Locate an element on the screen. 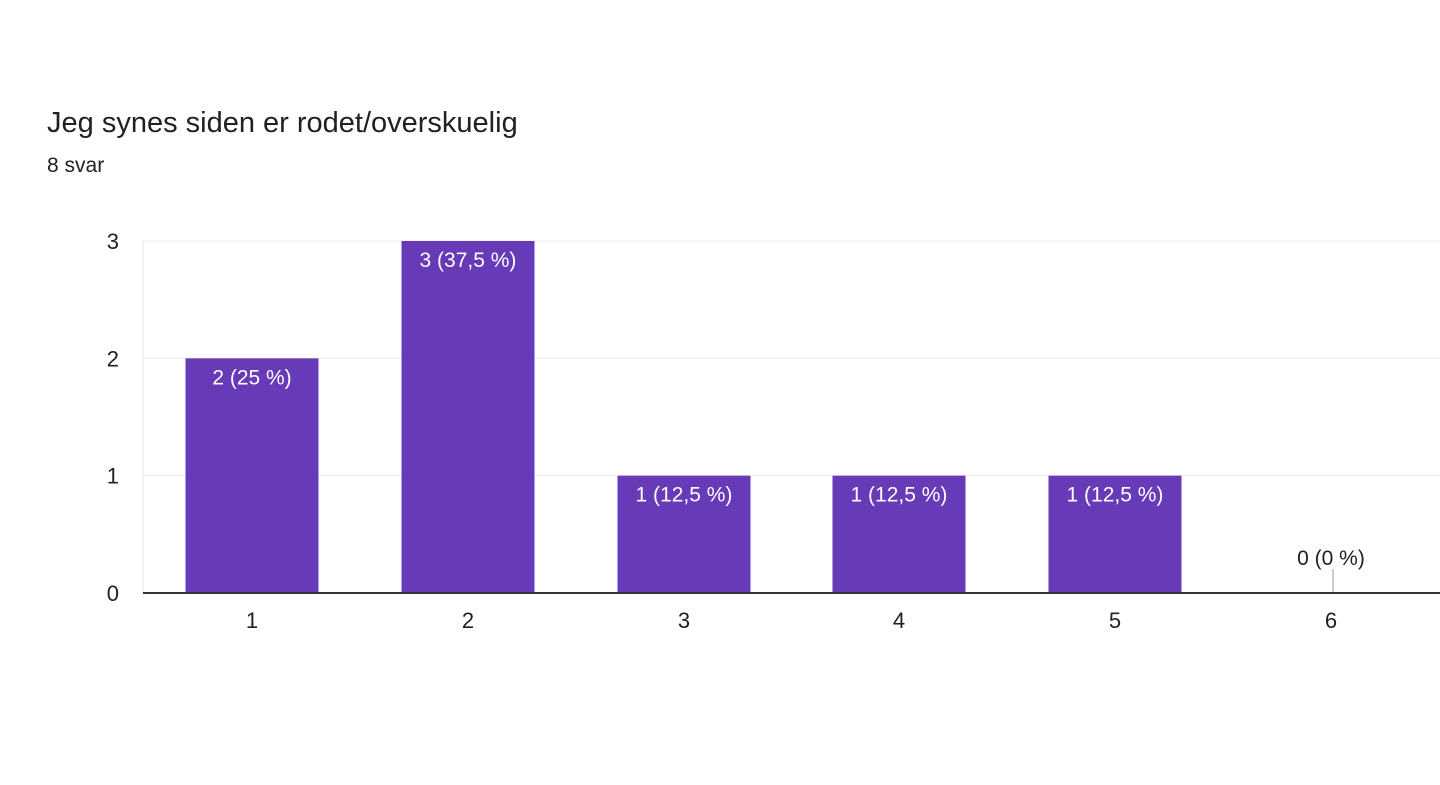 The image size is (1440, 785). x-tick-label: 4 is located at coordinates (899, 620).